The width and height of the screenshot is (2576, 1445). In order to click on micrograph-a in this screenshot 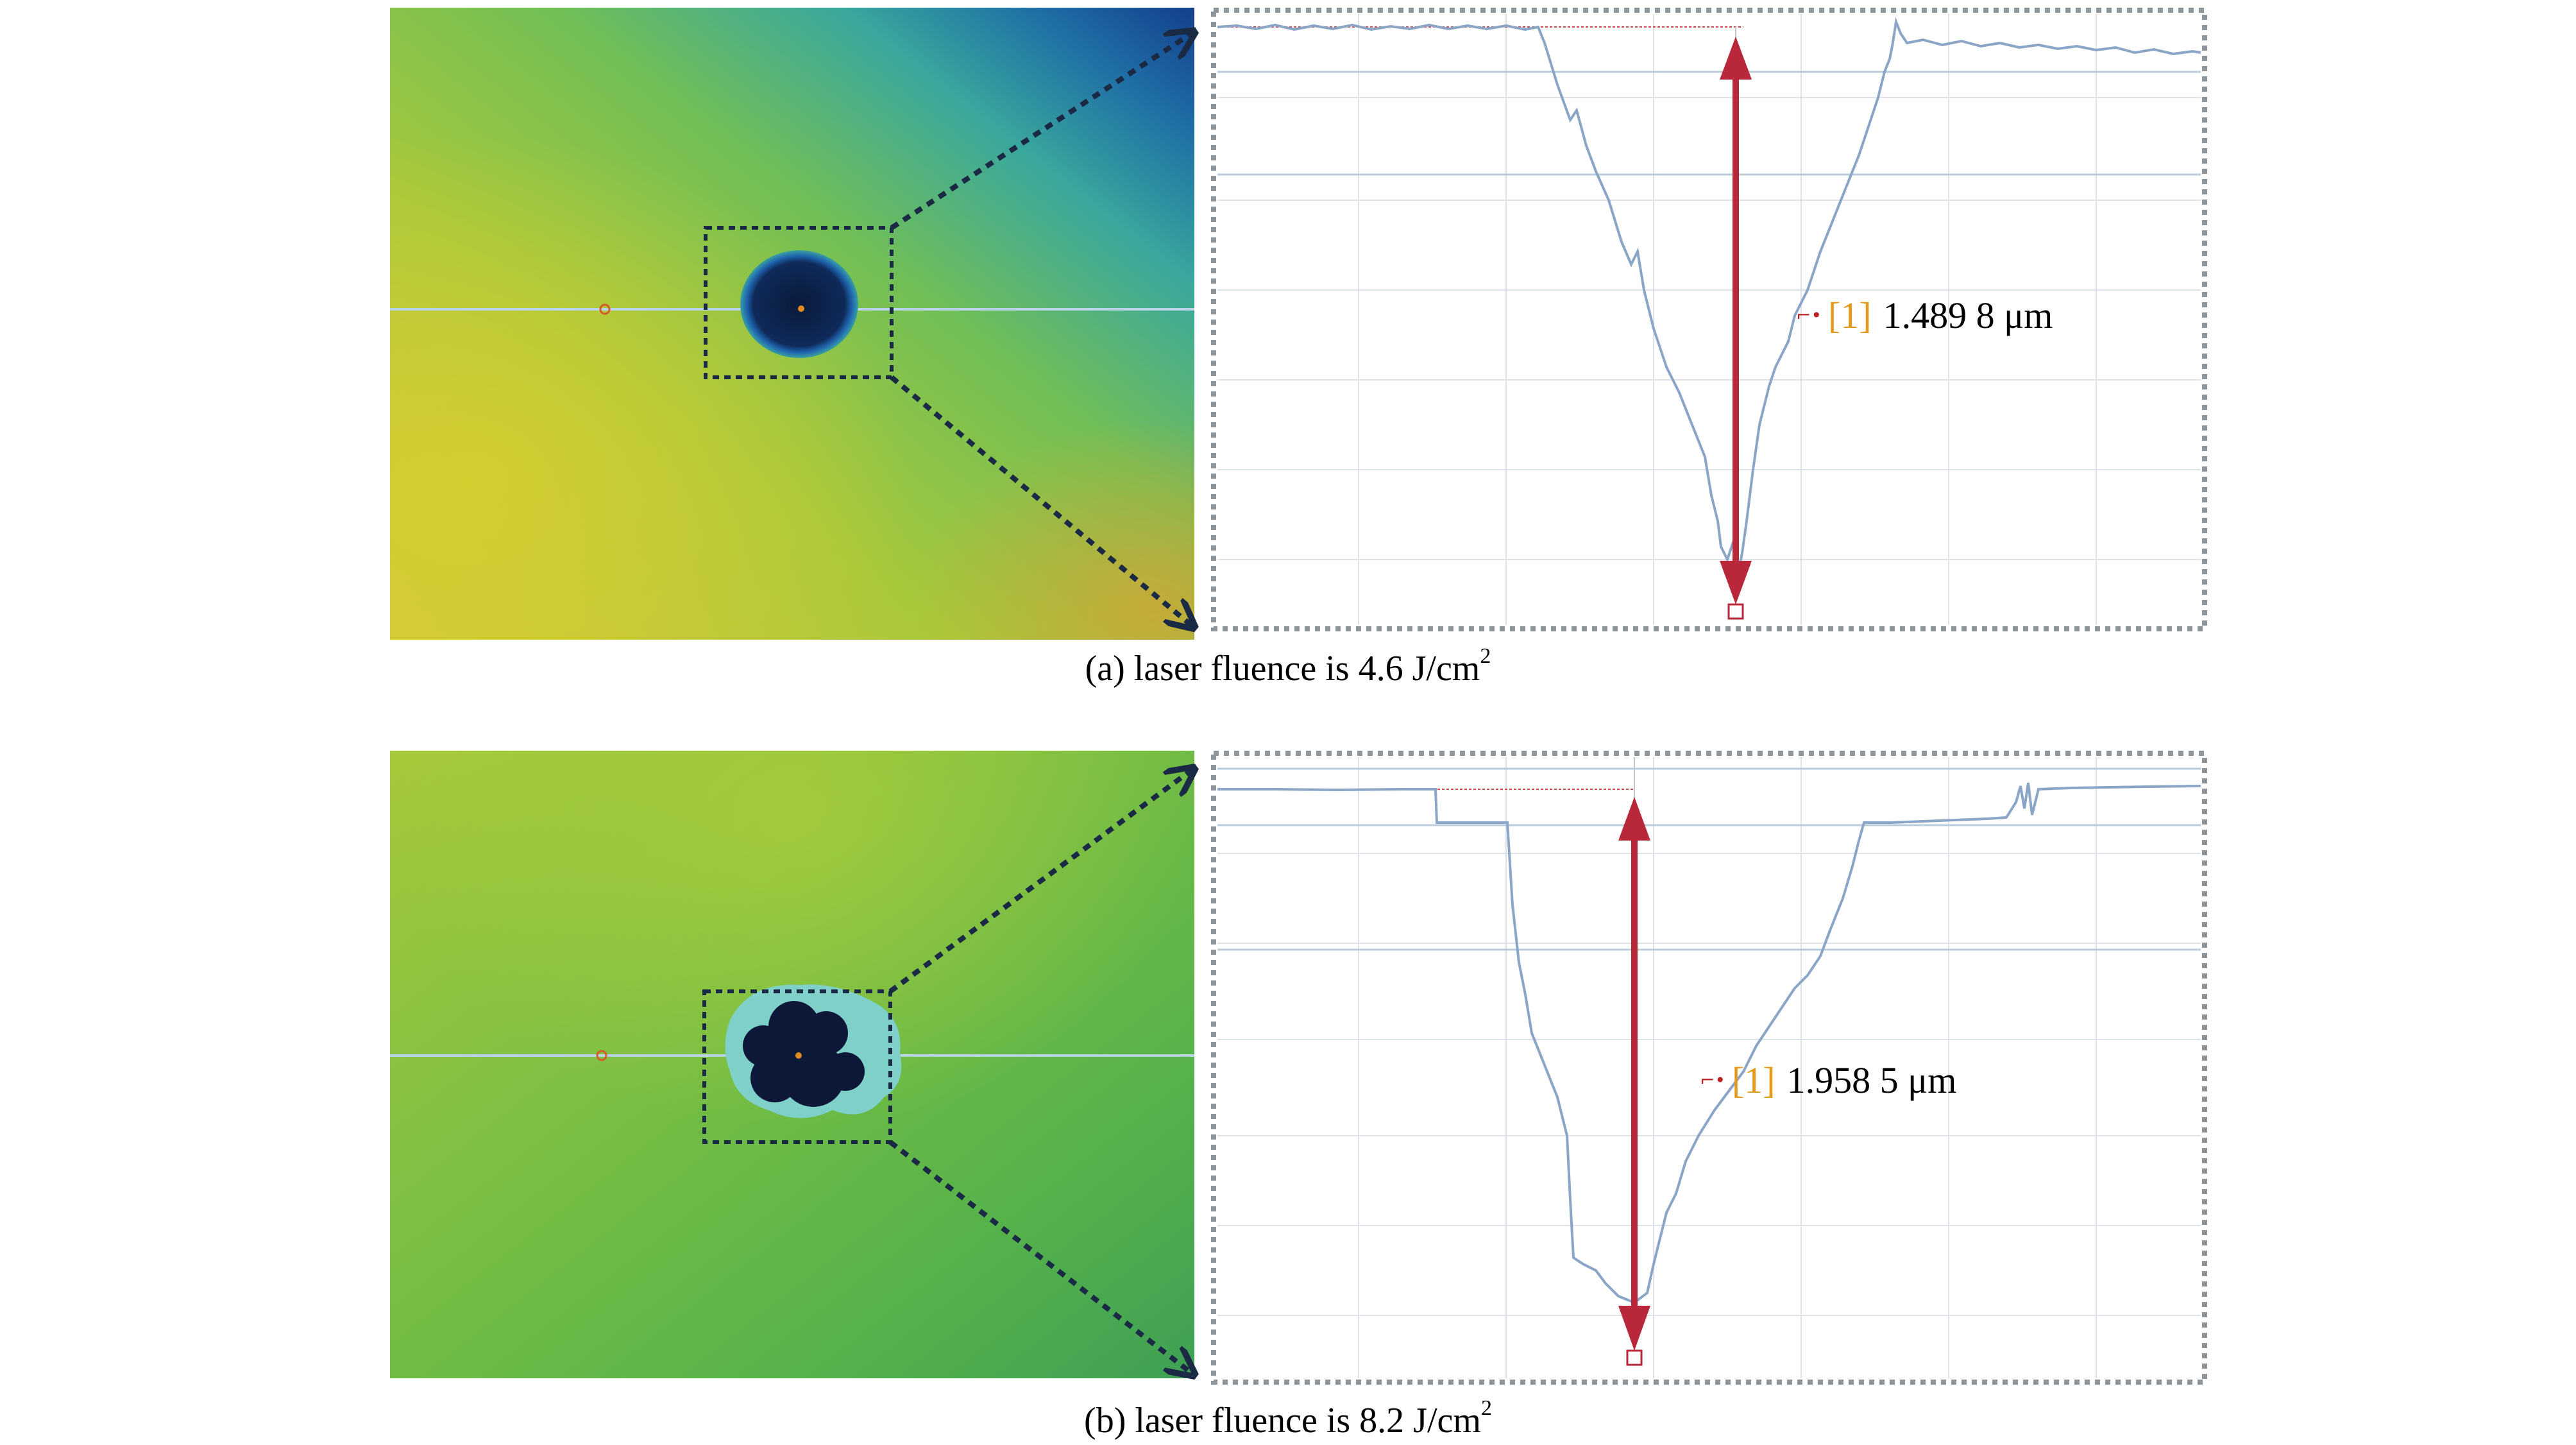, I will do `click(792, 324)`.